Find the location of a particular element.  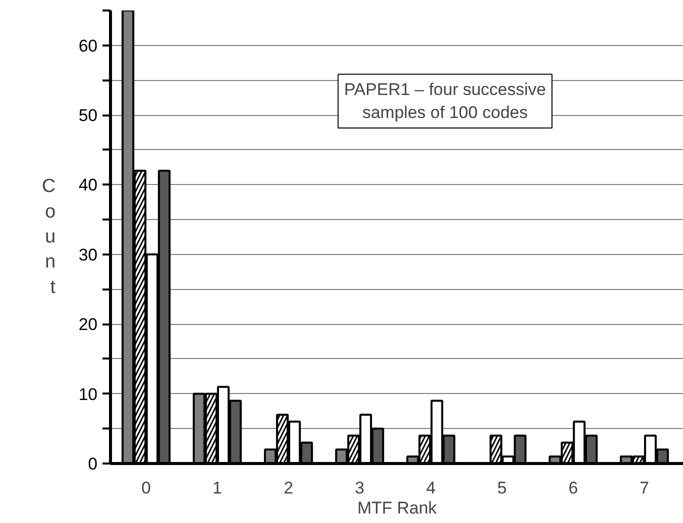

y-tick-label: 30 is located at coordinates (88, 254).